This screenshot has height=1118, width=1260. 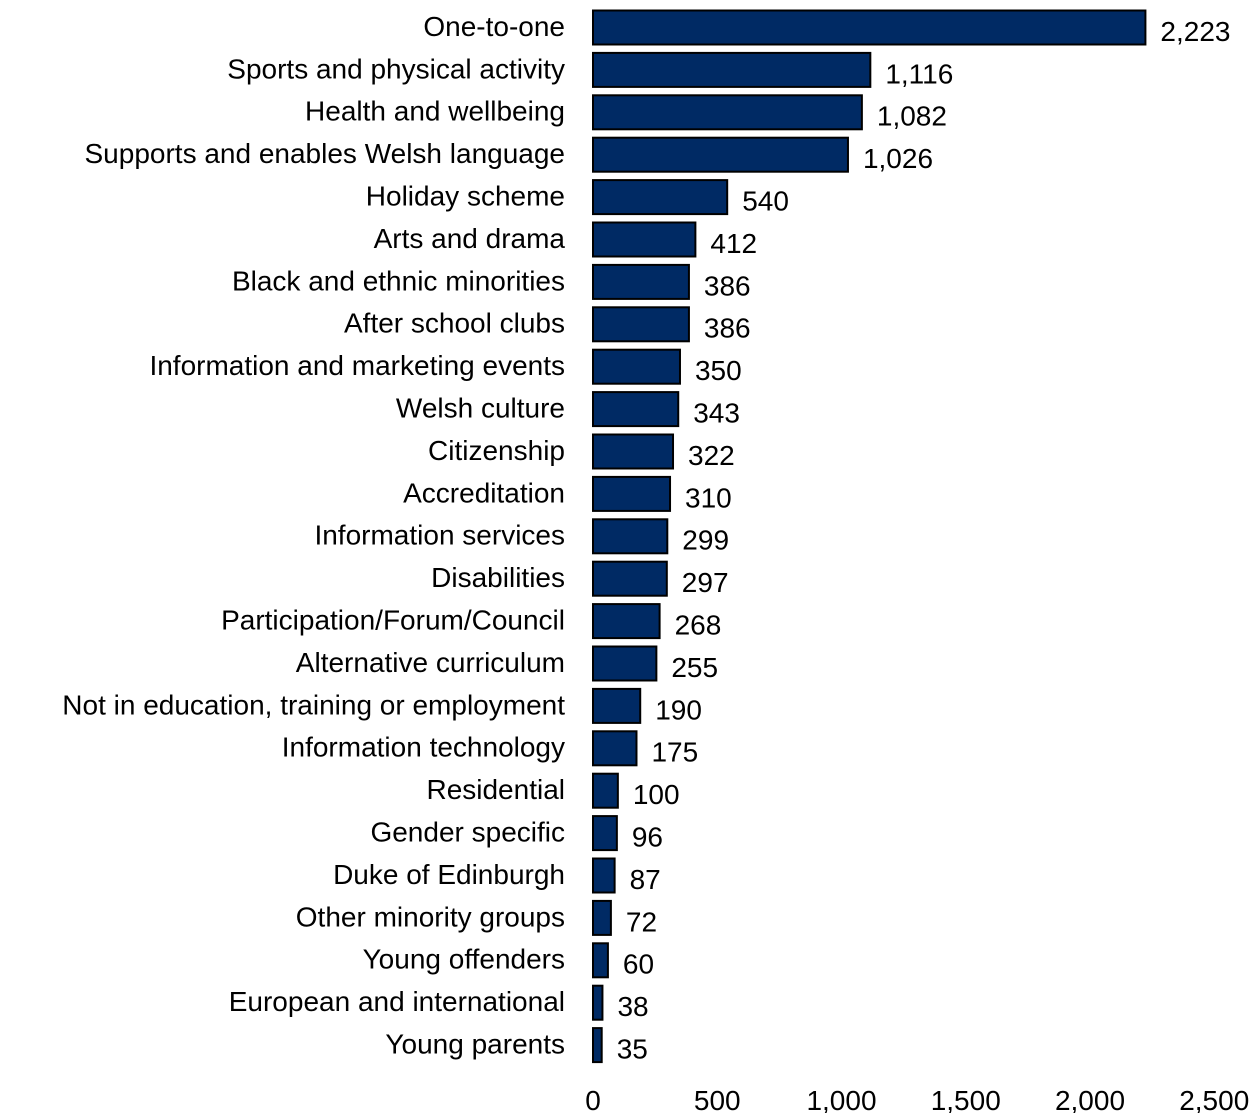 What do you see at coordinates (898, 158) in the screenshot?
I see `value-label: 1,026` at bounding box center [898, 158].